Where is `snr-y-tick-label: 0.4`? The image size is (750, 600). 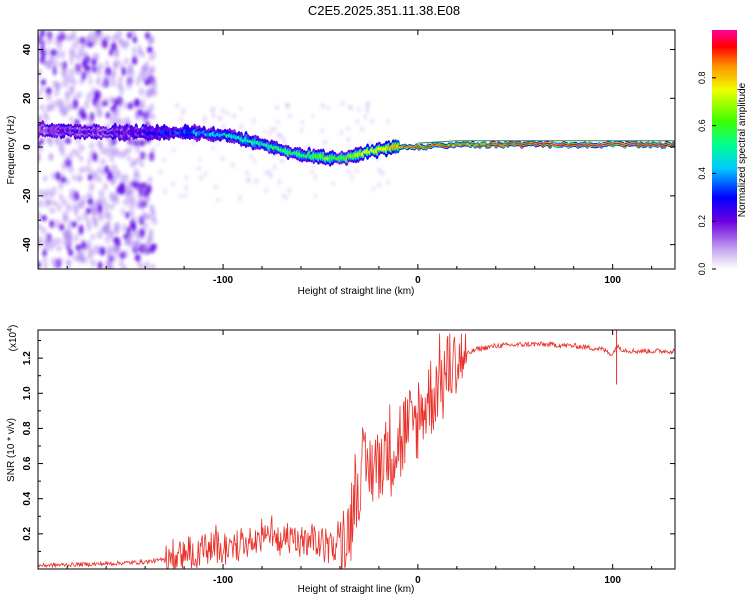
snr-y-tick-label: 0.4 is located at coordinates (27, 498).